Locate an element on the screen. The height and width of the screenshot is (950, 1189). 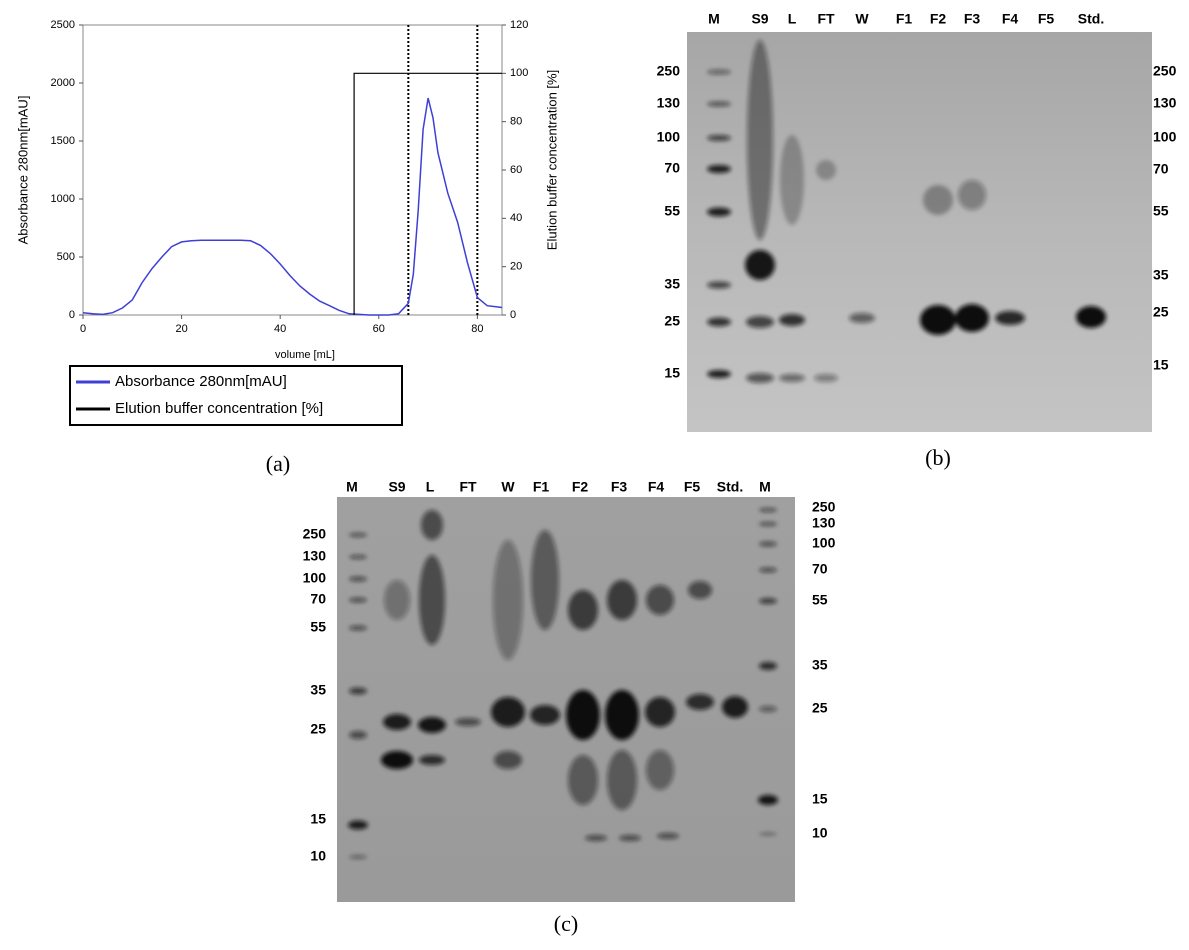
marker-label: 130 is located at coordinates (1165, 103).